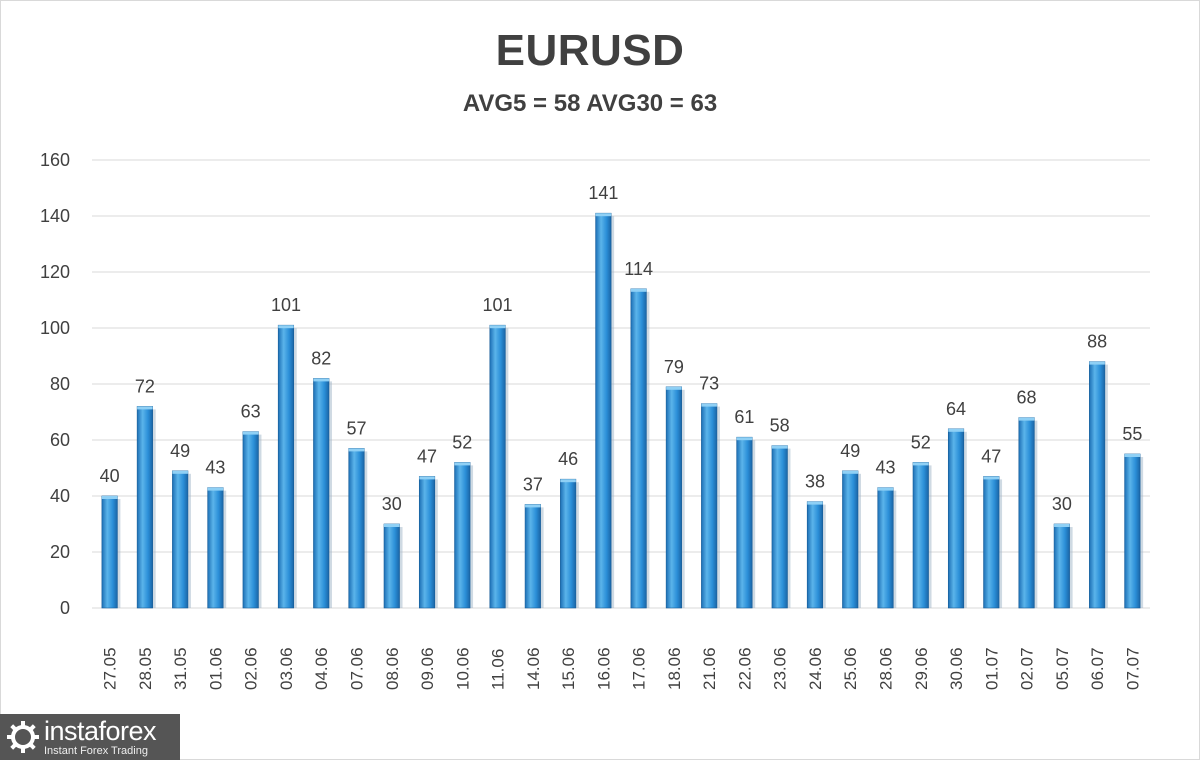  I want to click on data-label: 37, so click(533, 484).